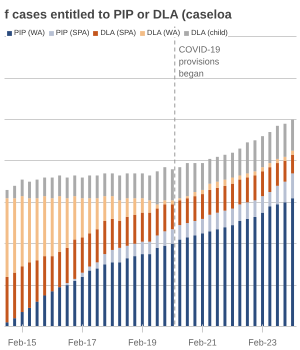 Image resolution: width=300 pixels, height=350 pixels. Describe the element at coordinates (82, 343) in the screenshot. I see `x-tick-label: Feb-17` at that location.